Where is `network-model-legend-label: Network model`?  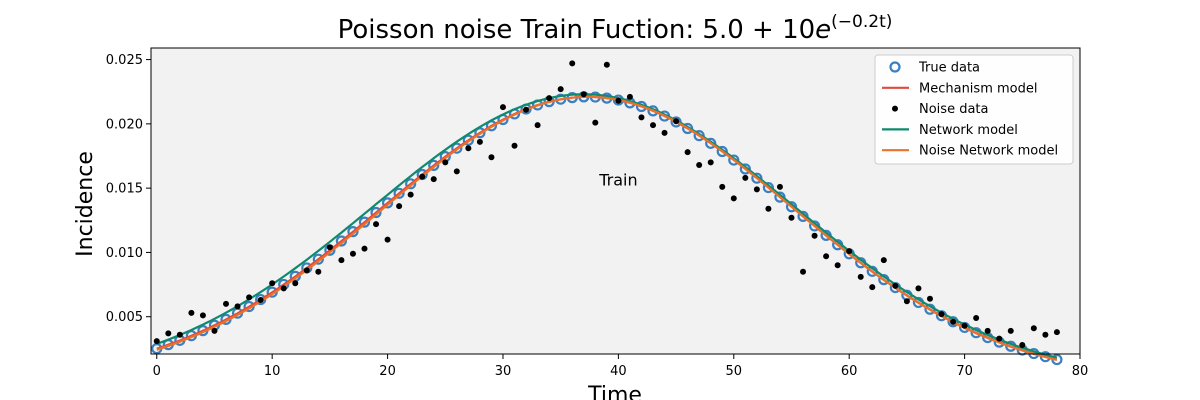
network-model-legend-label: Network model is located at coordinates (968, 130).